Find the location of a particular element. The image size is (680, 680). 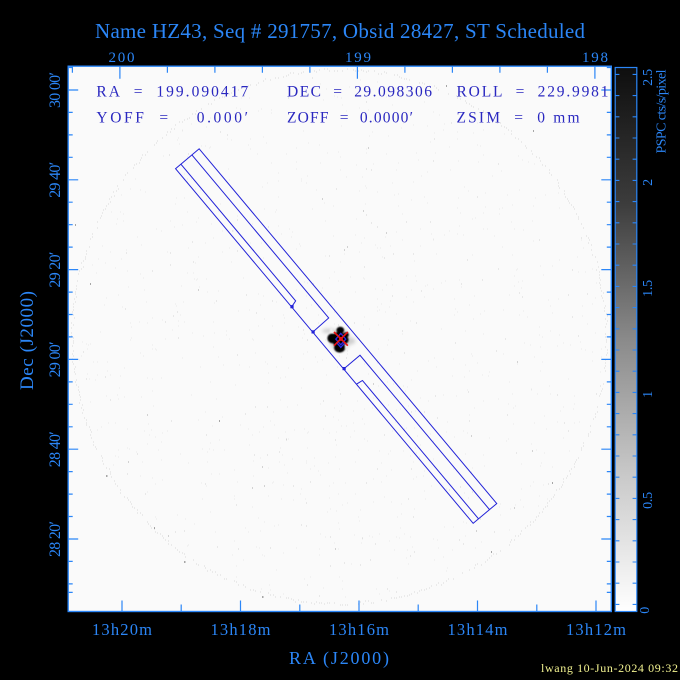

svg-text: YOFF = 0.000′ is located at coordinates (172, 118).